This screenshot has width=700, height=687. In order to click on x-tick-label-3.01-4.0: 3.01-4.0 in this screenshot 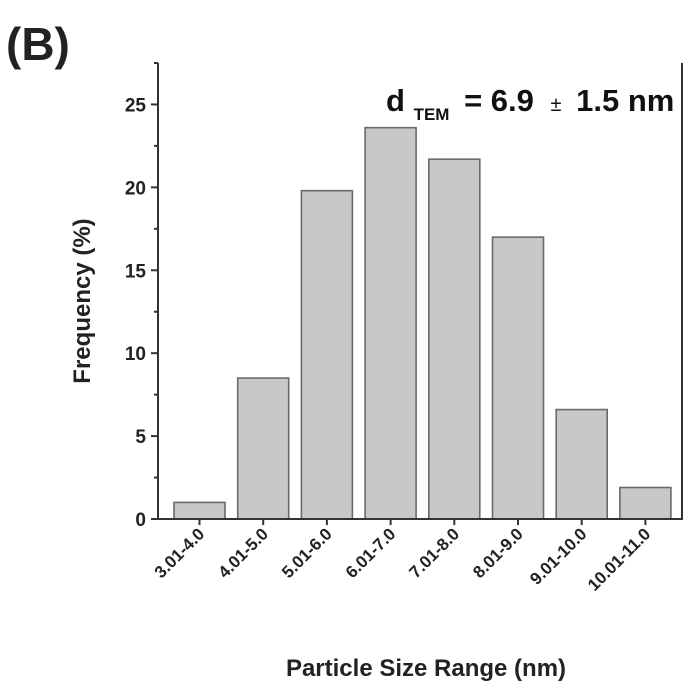, I will do `click(180, 553)`.